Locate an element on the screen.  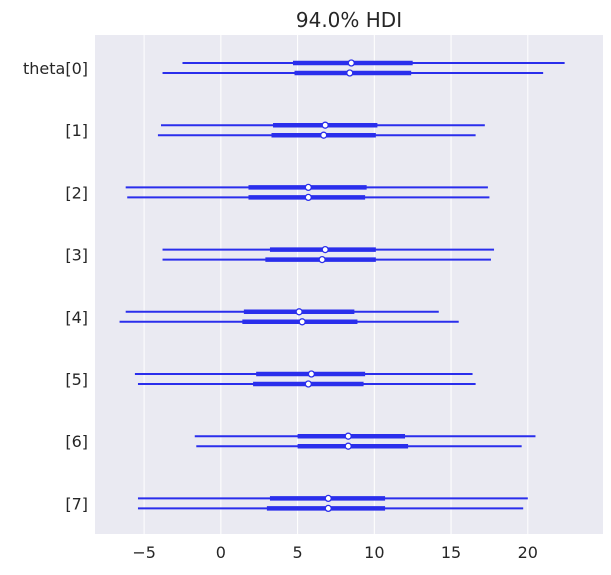
y-tick-label: [6] is located at coordinates (76, 441).